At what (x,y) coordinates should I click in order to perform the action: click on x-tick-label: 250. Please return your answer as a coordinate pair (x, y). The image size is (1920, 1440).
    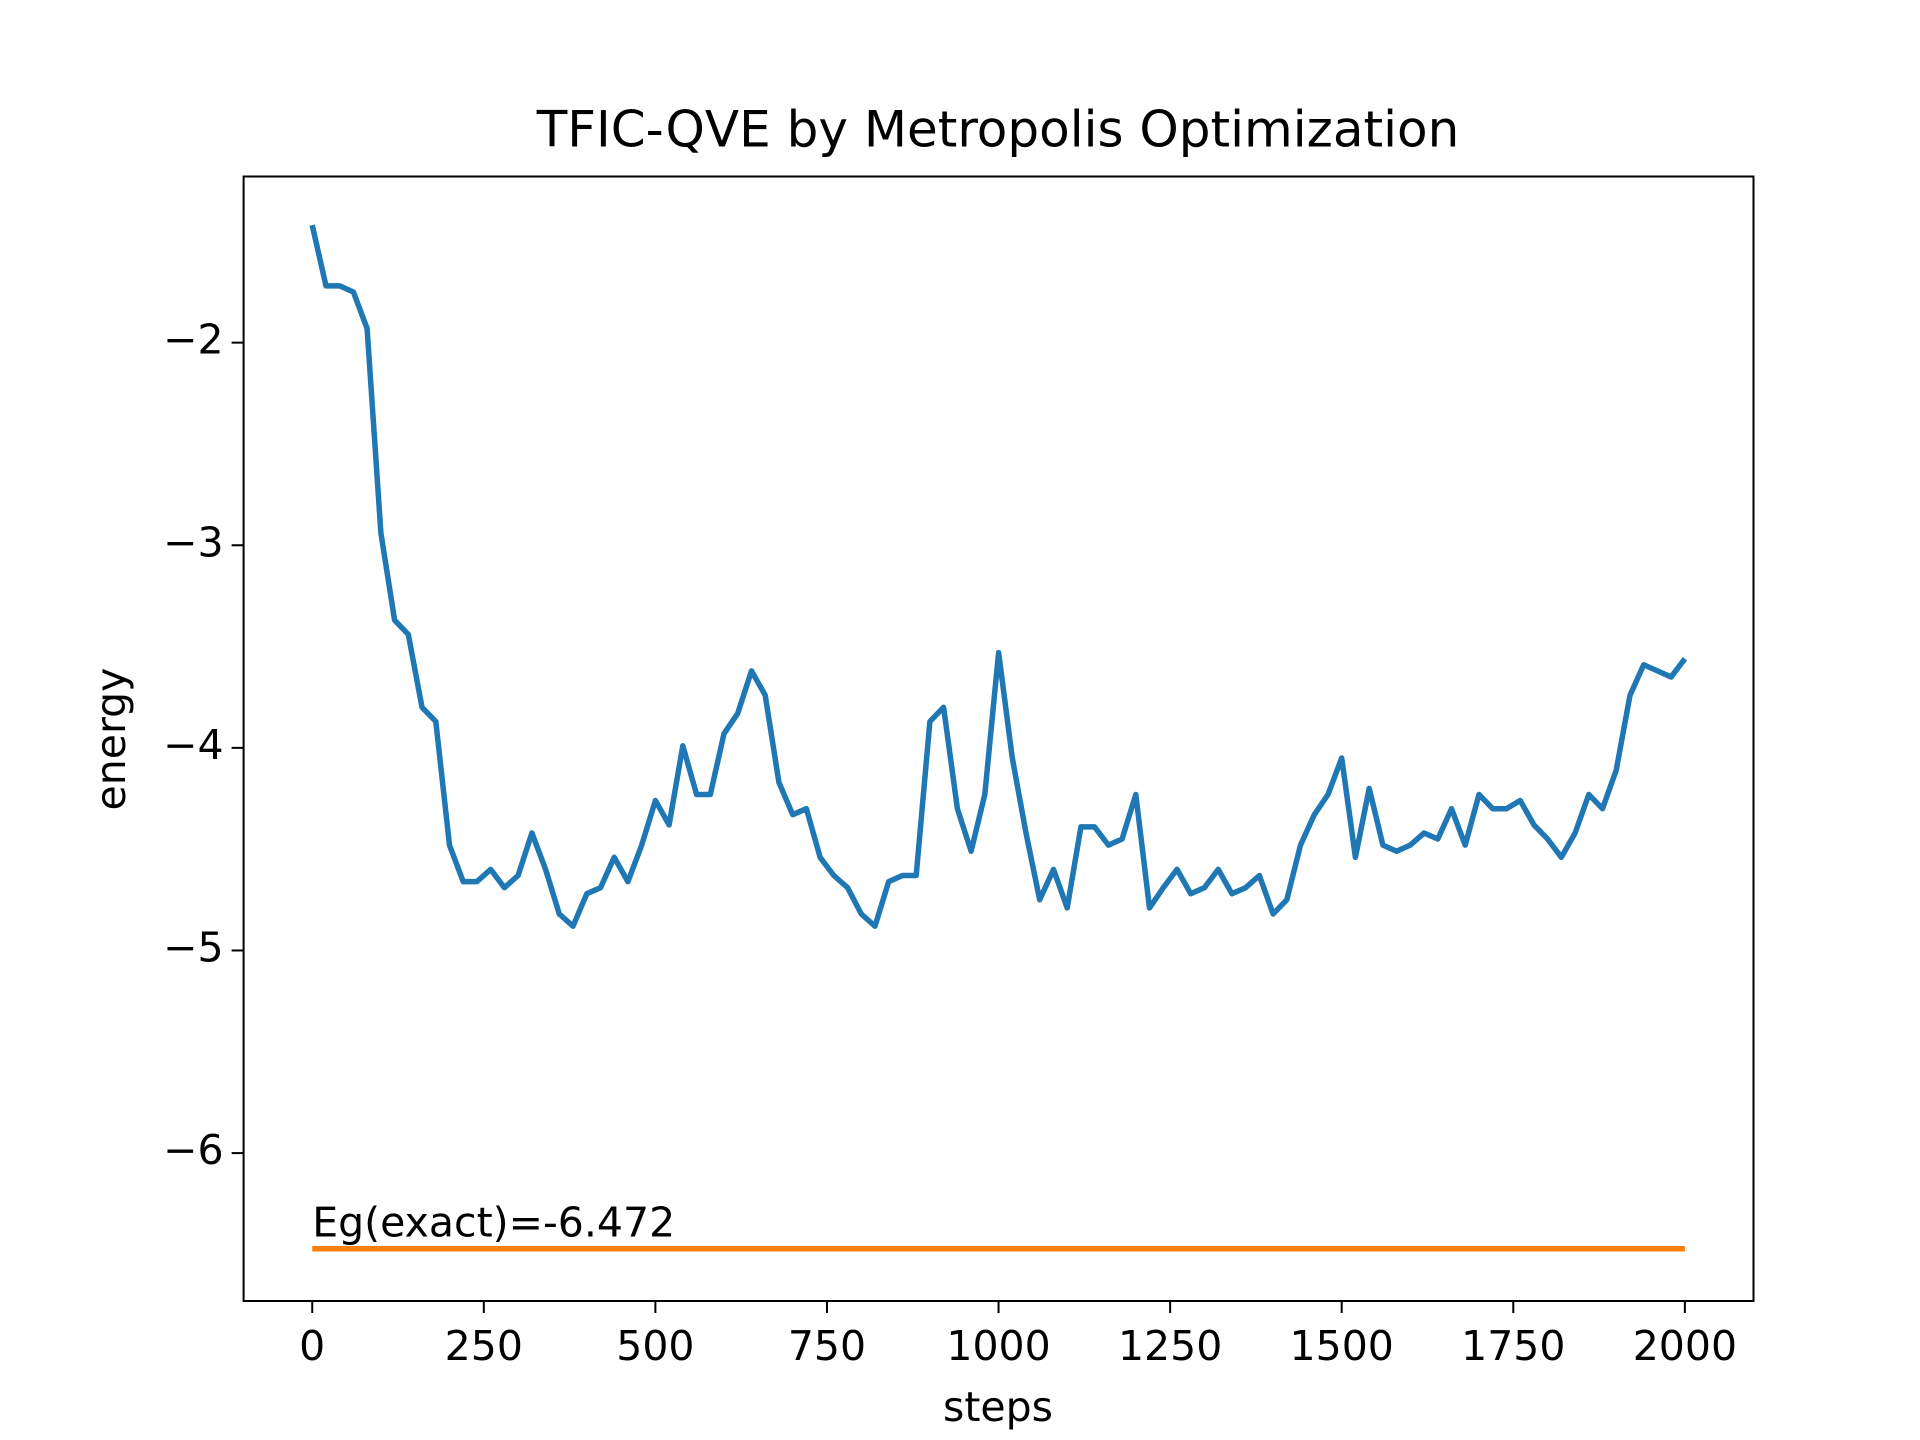
    Looking at the image, I should click on (484, 1346).